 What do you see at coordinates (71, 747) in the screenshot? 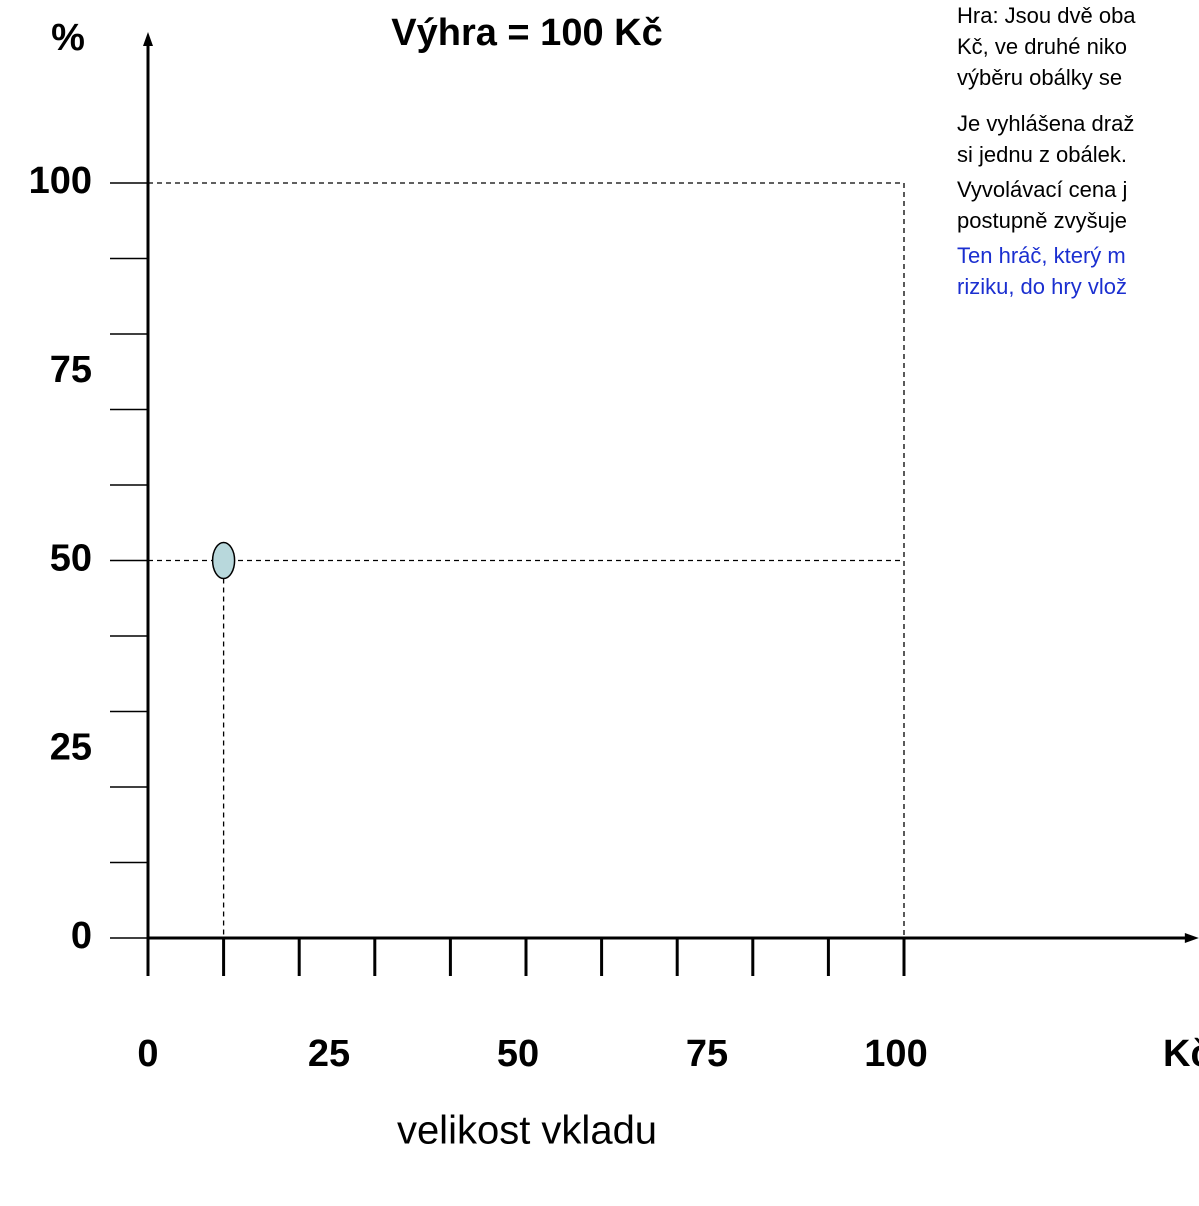
I see `y-tick-label: 25` at bounding box center [71, 747].